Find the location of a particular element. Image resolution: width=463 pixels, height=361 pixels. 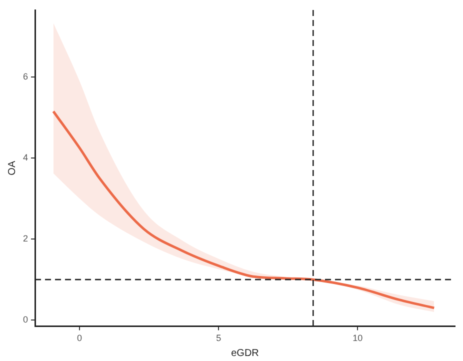

y-axis-title: OA is located at coordinates (12, 168).